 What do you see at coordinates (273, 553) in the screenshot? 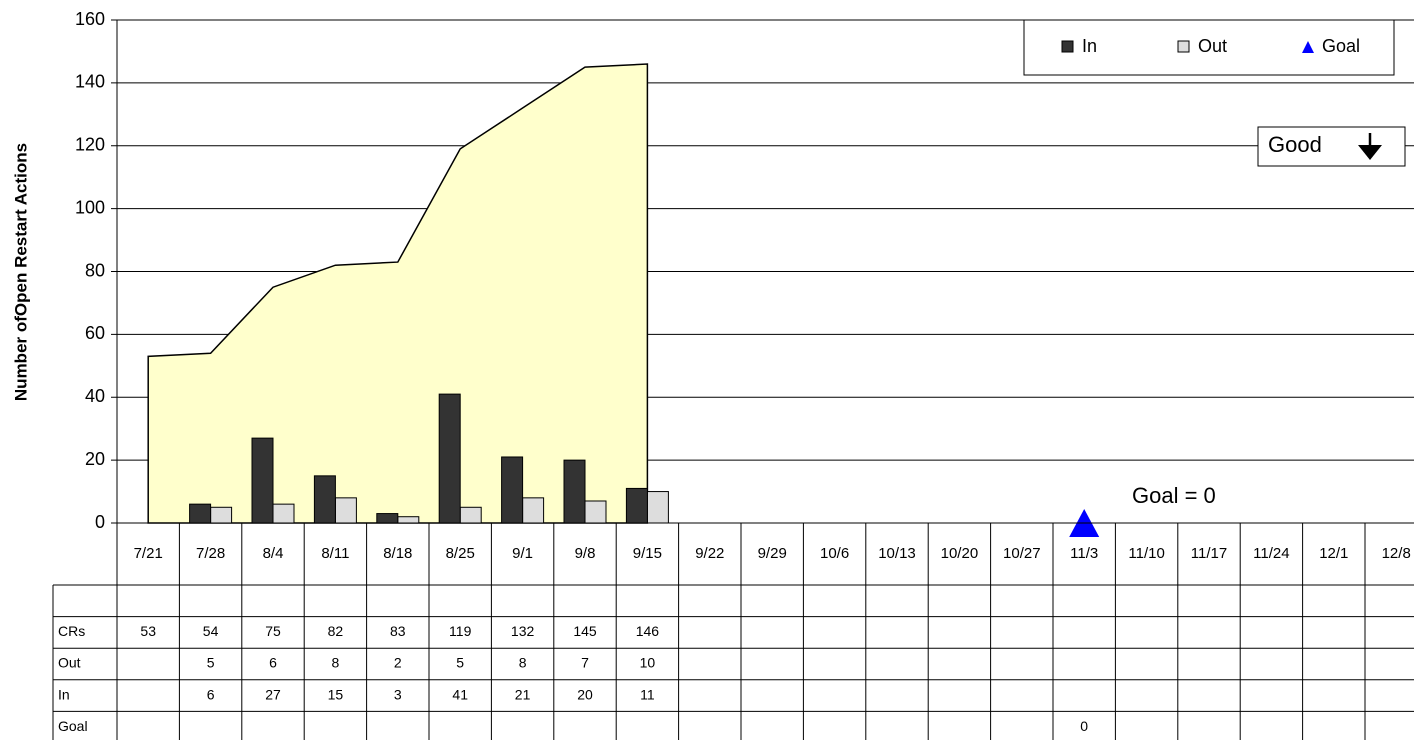
I see `x-tick-label: 8/4` at bounding box center [273, 553].